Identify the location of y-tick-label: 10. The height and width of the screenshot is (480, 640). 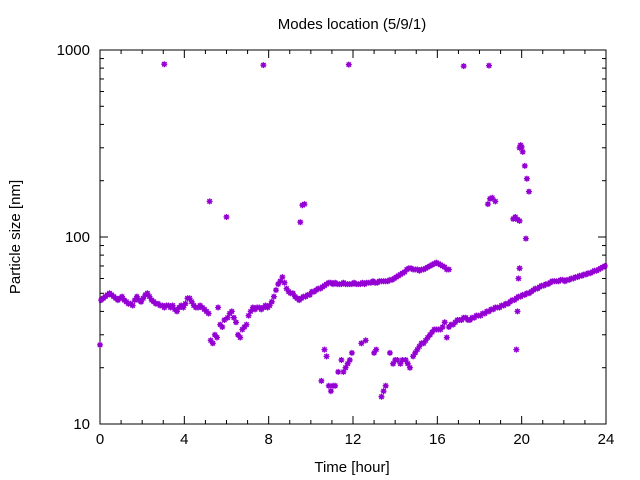
(81, 424).